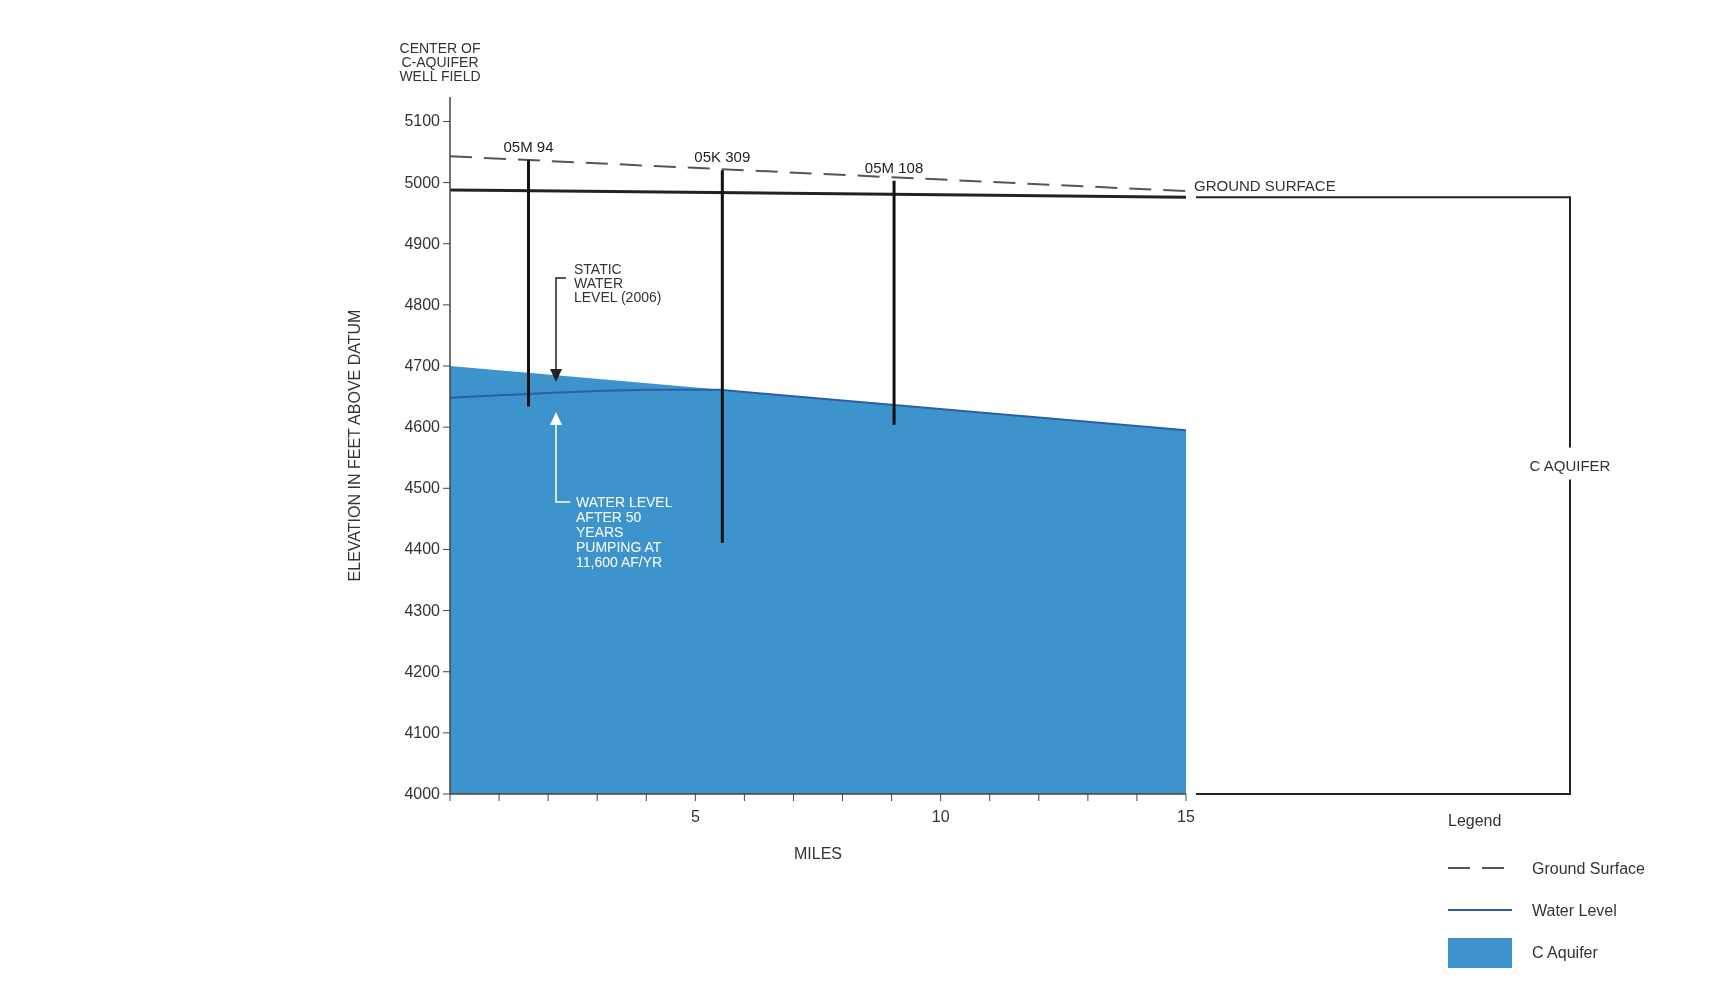 This screenshot has height=984, width=1730. Describe the element at coordinates (422, 793) in the screenshot. I see `y-tick-label: 4000` at that location.